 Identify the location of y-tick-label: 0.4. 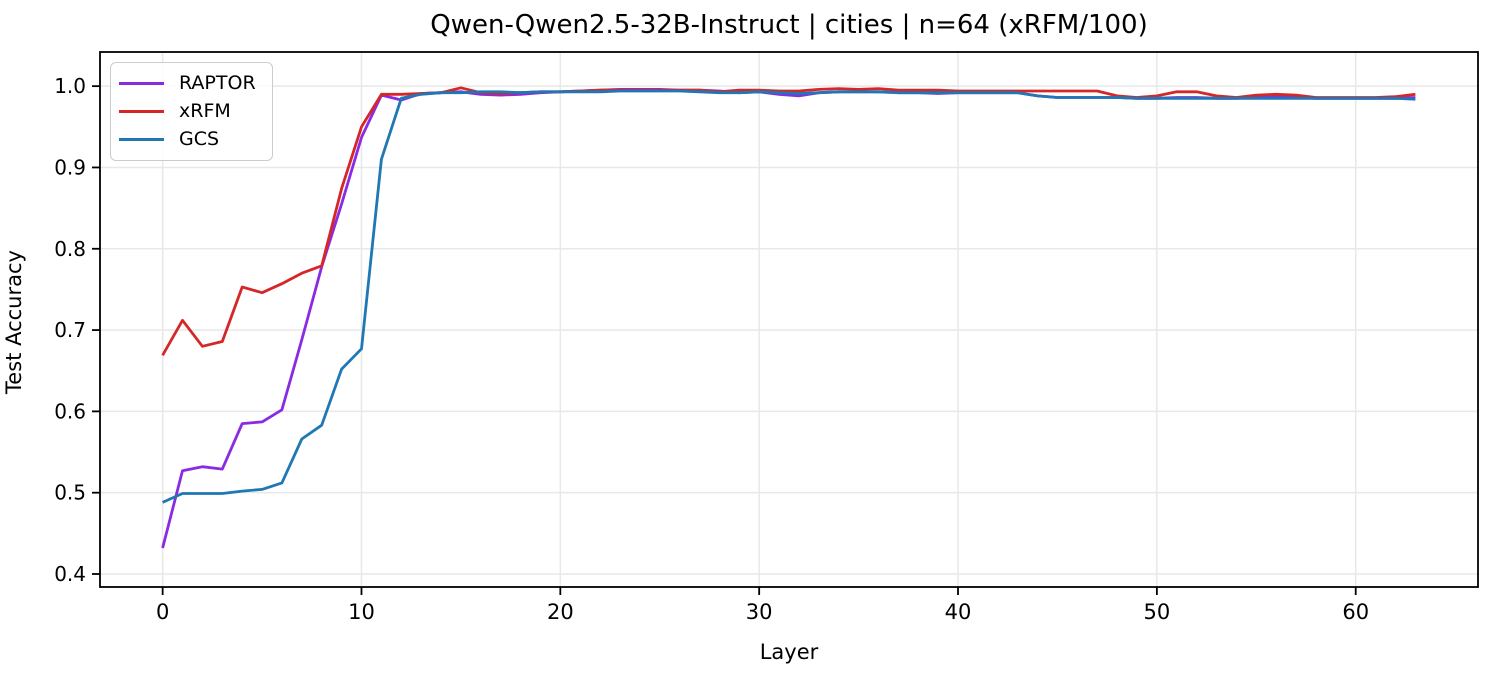
(70, 574).